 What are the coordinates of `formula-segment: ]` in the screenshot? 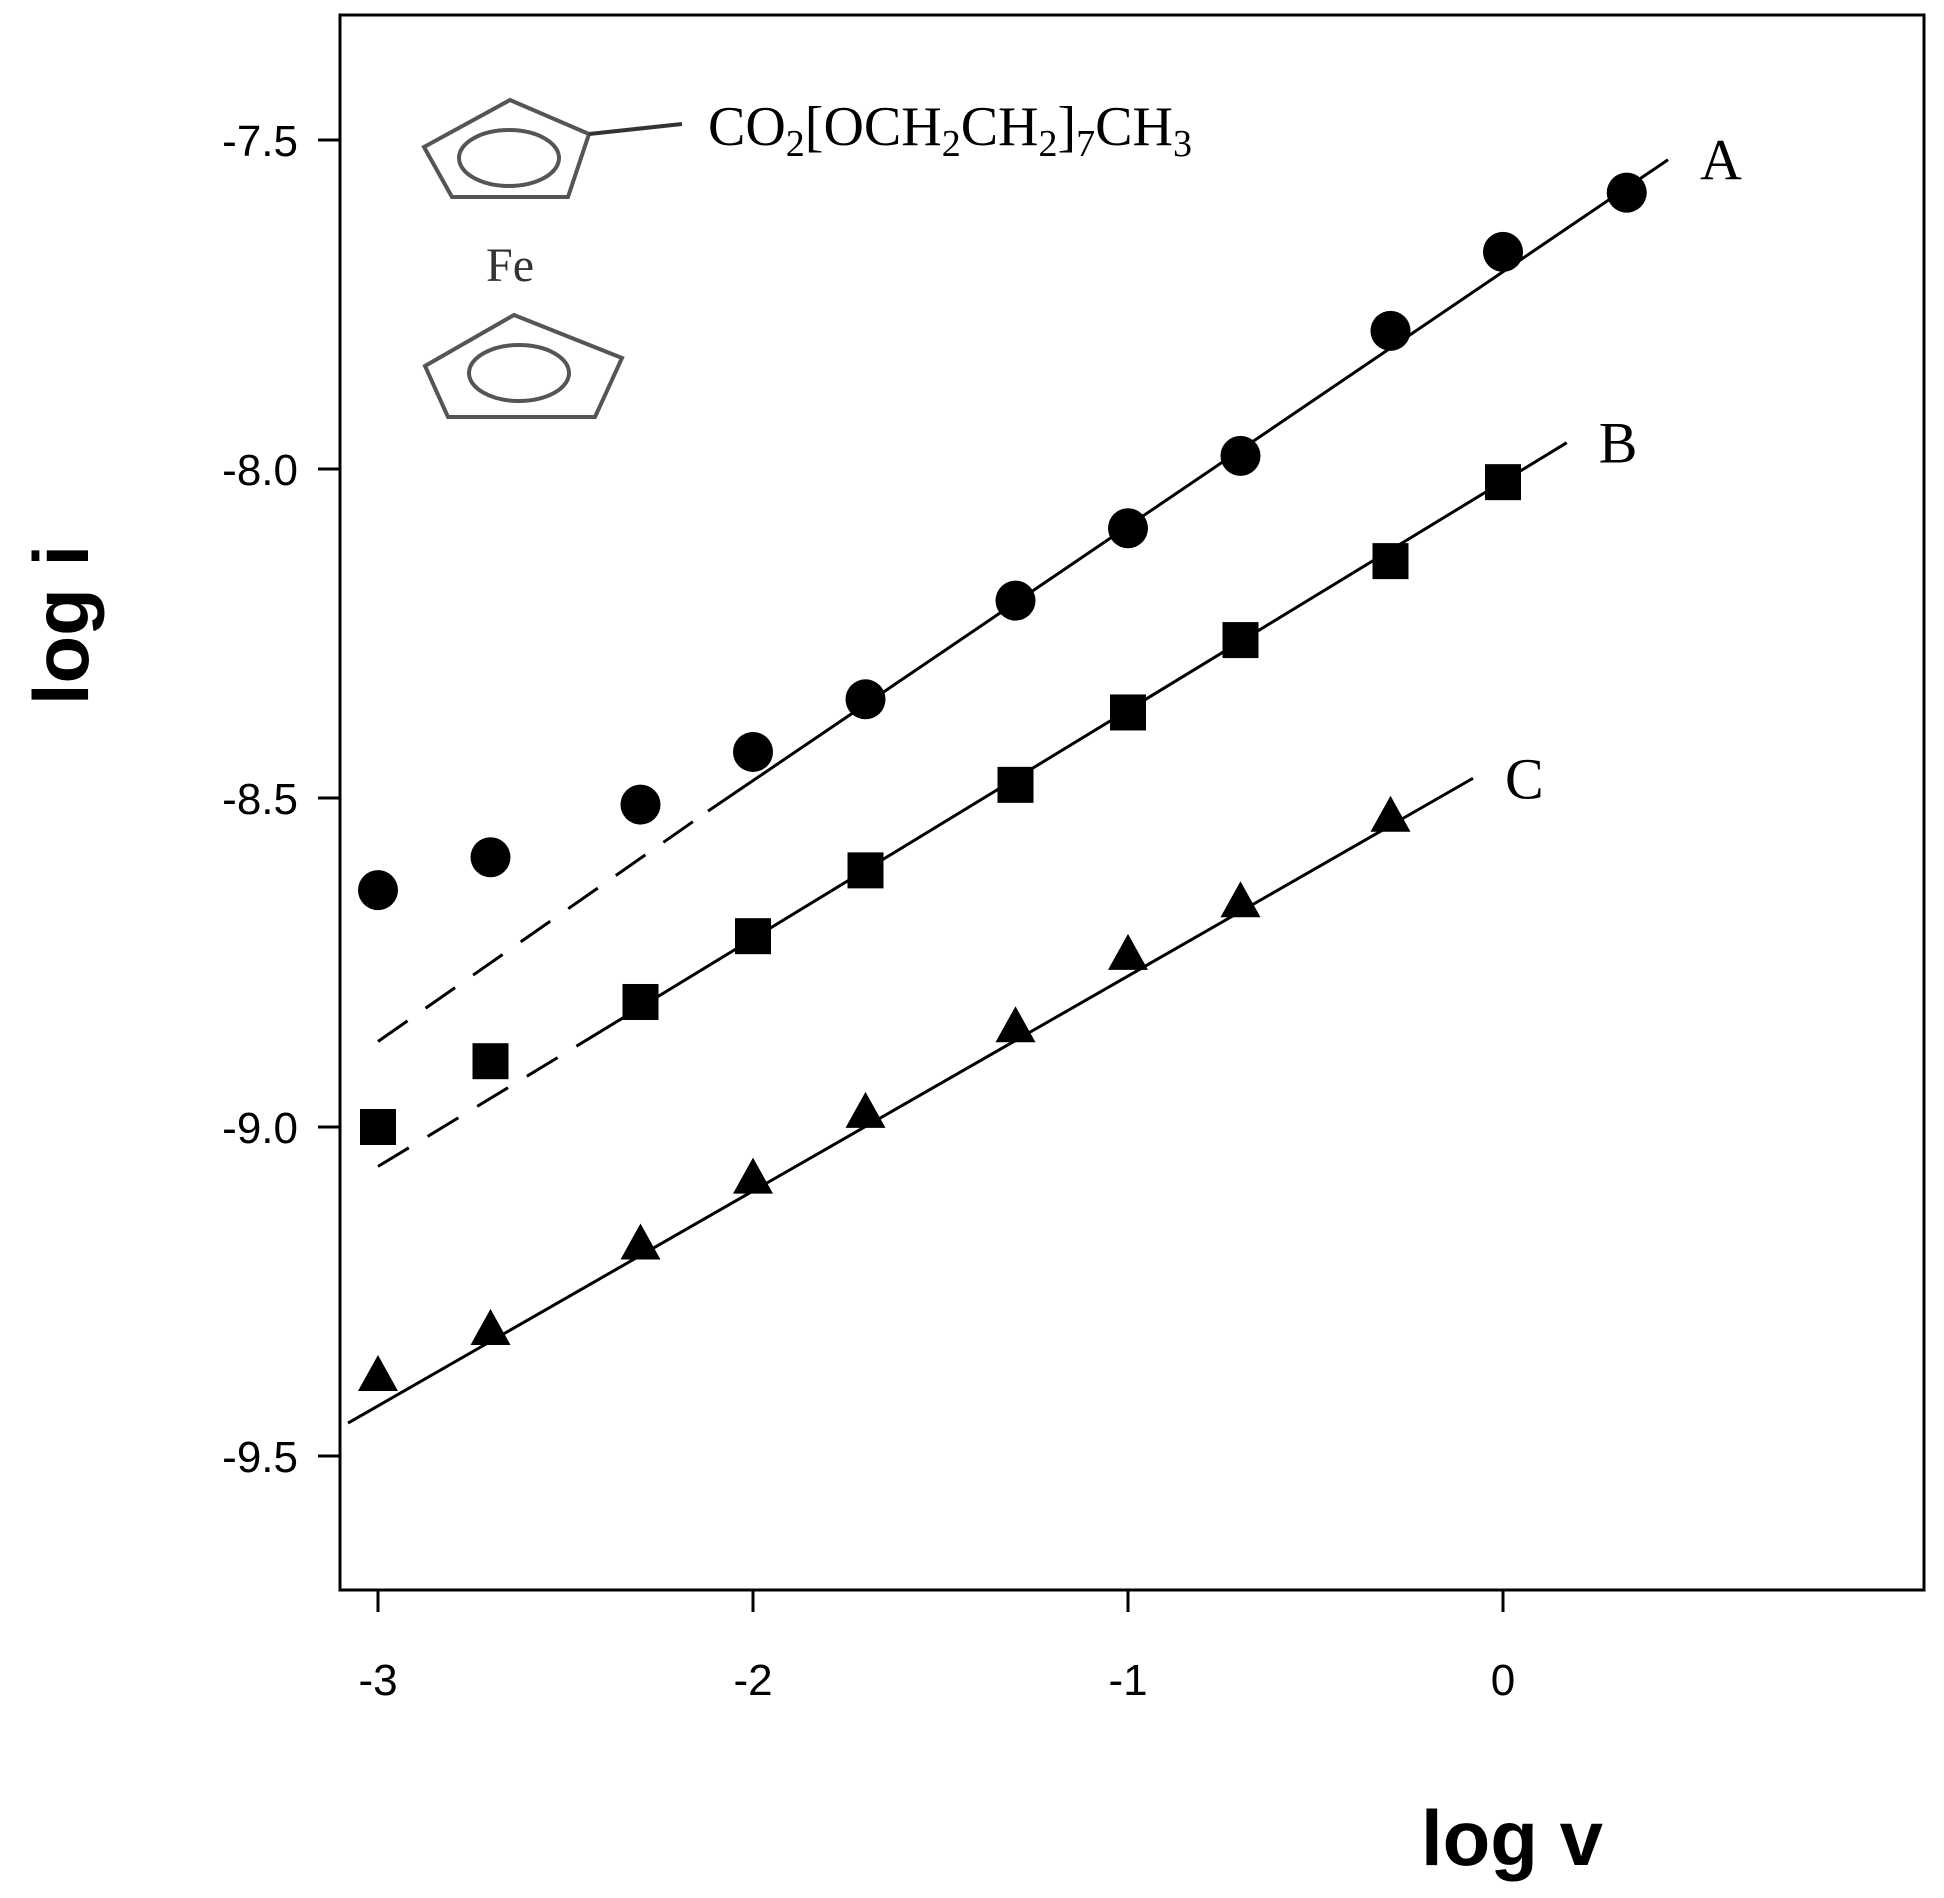 It's located at (1066, 127).